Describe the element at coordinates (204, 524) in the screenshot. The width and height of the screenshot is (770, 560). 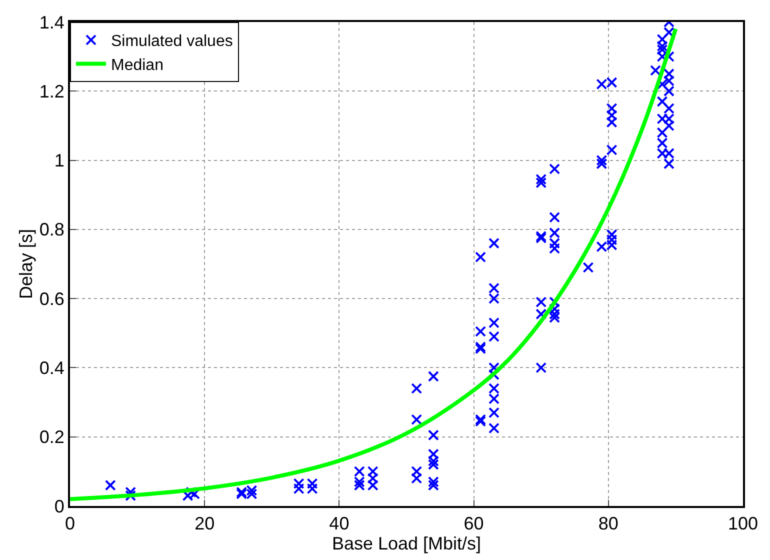
I see `x-tick-label: 20` at that location.